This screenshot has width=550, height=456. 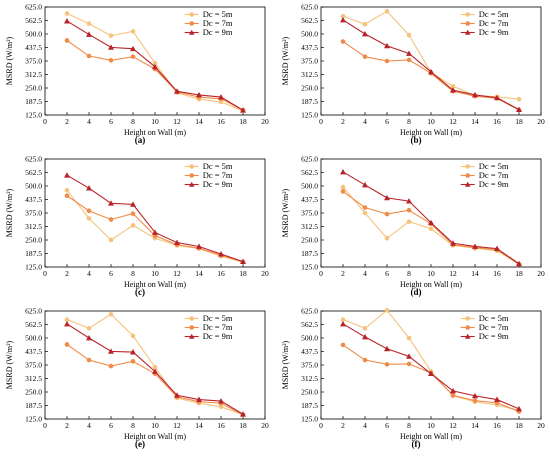 What do you see at coordinates (33, 378) in the screenshot?
I see `y-tick-label: 312.5` at bounding box center [33, 378].